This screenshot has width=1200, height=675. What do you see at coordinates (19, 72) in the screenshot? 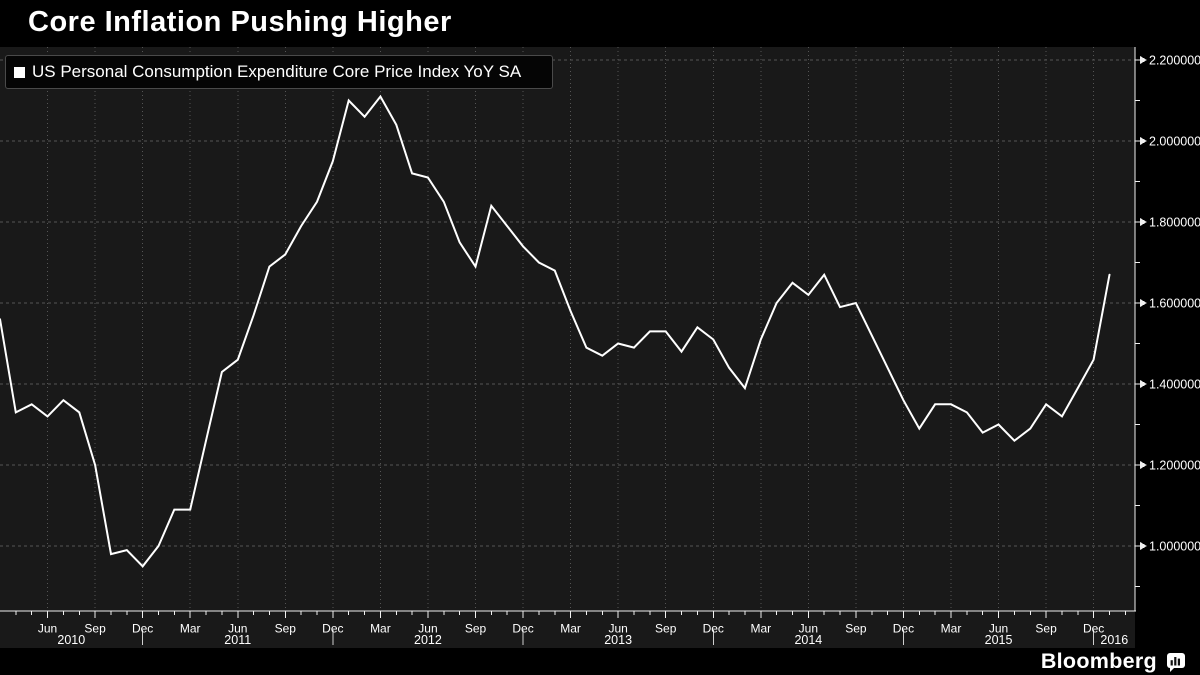
I see `legend-swatch-icon` at bounding box center [19, 72].